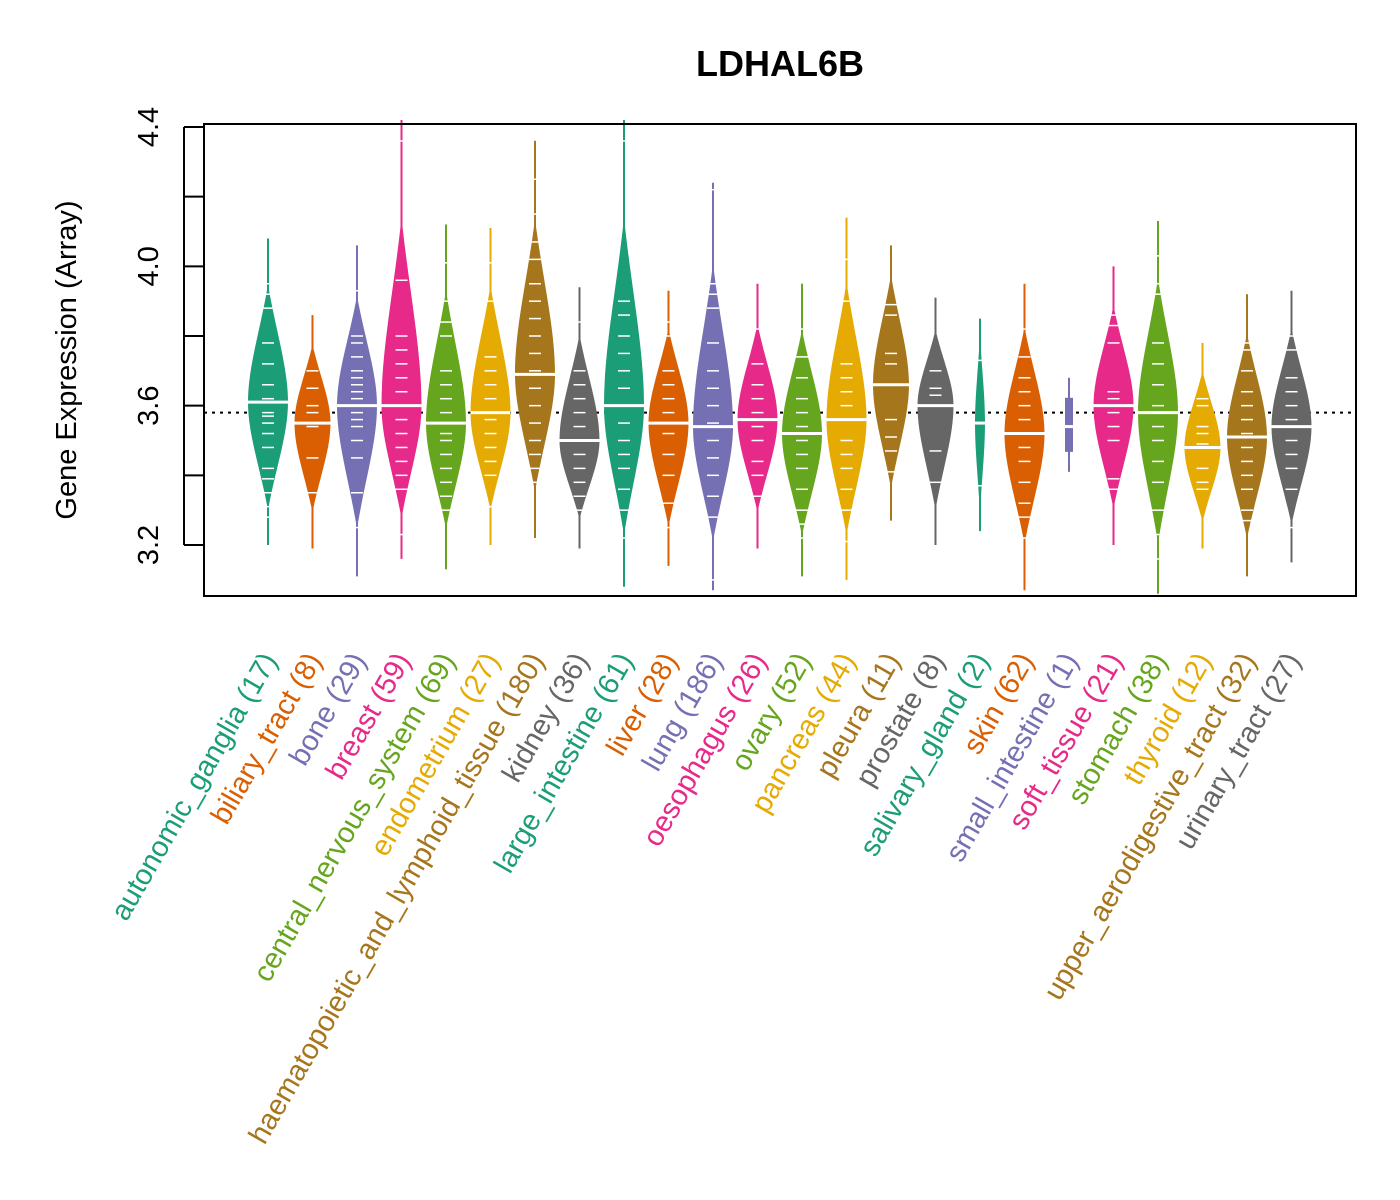 Image resolution: width=1400 pixels, height=1200 pixels. Describe the element at coordinates (149, 127) in the screenshot. I see `y-tick-label: 4.4` at that location.